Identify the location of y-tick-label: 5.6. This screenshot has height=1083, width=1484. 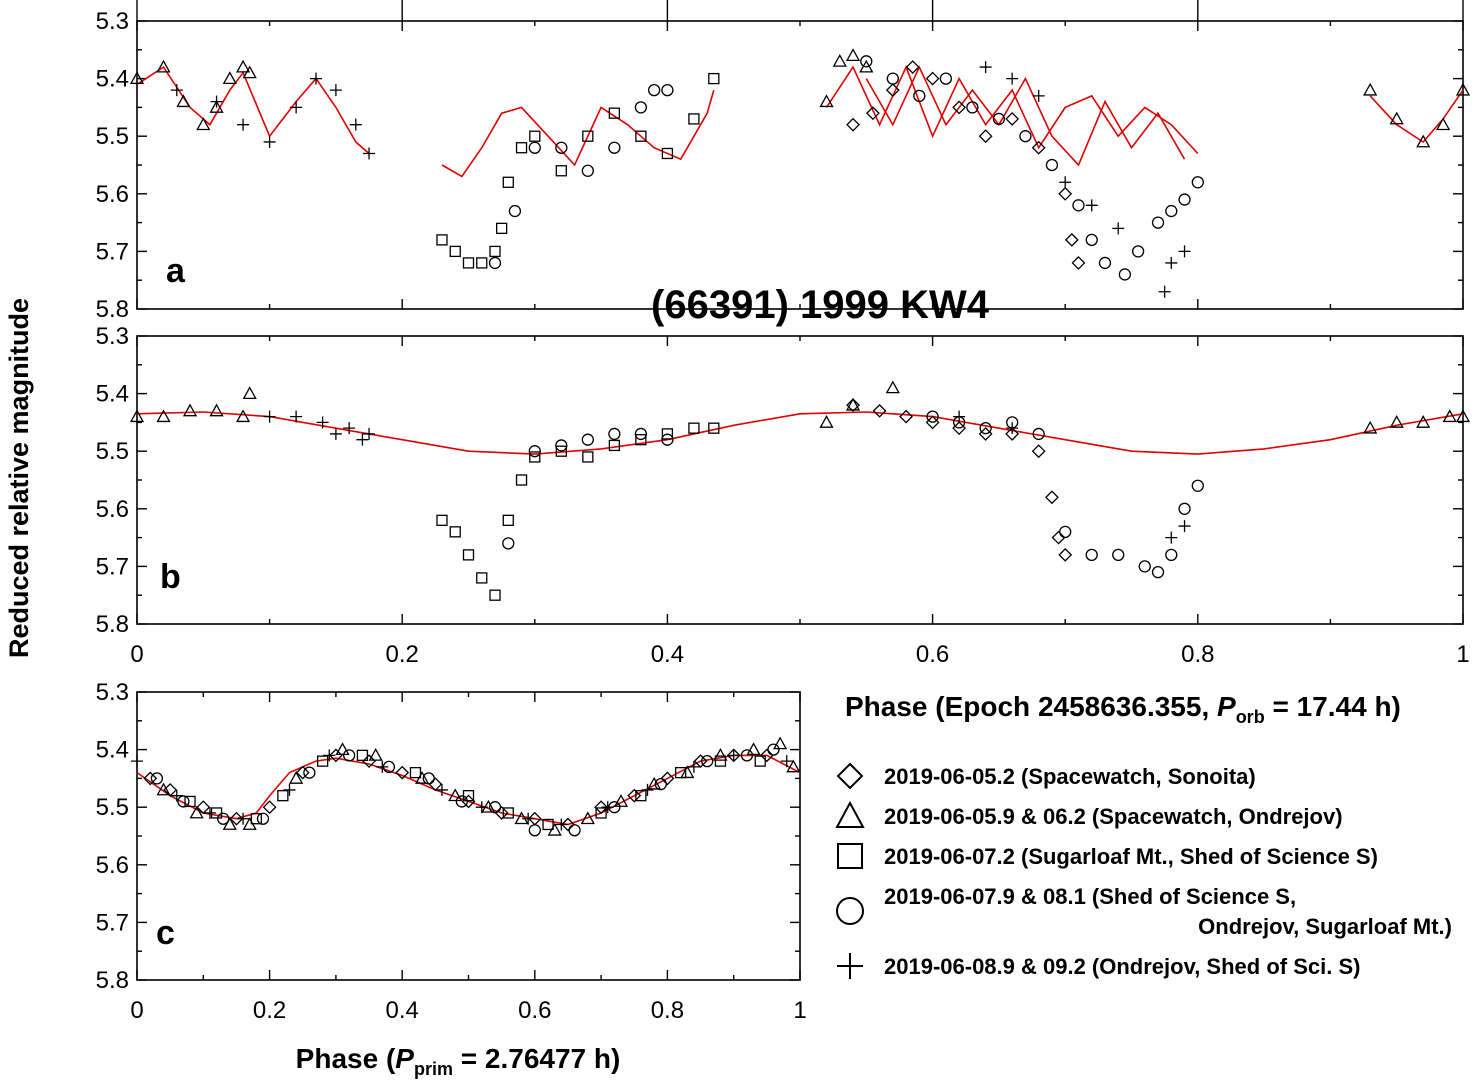
(112, 865).